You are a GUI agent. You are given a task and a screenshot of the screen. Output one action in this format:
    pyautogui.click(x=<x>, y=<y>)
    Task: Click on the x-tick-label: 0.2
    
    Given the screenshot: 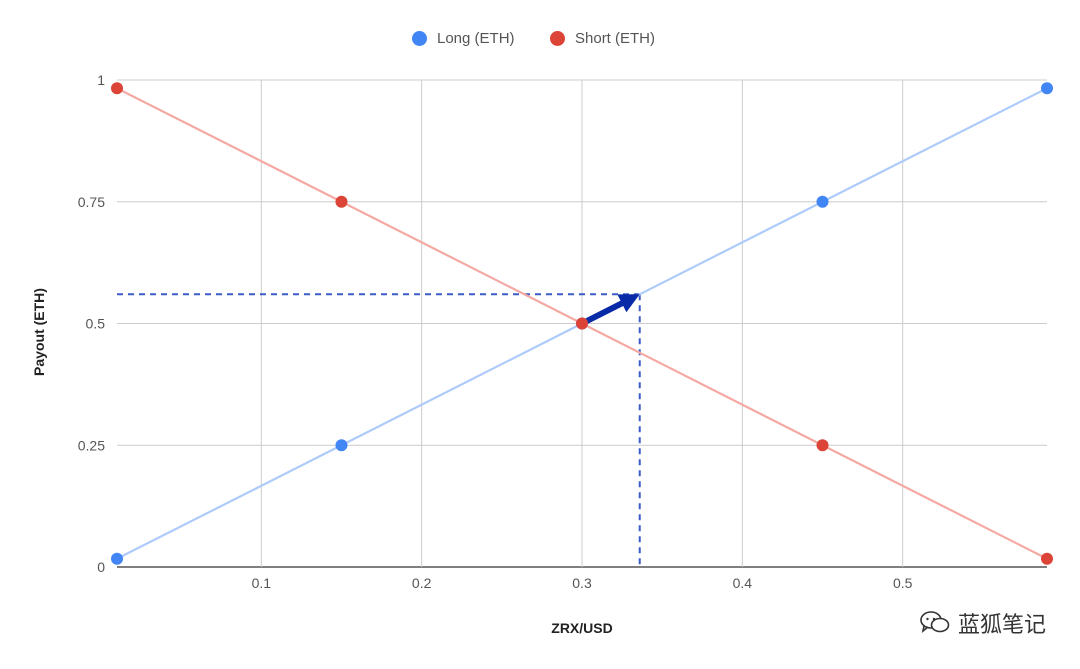 What is the action you would take?
    pyautogui.click(x=422, y=583)
    